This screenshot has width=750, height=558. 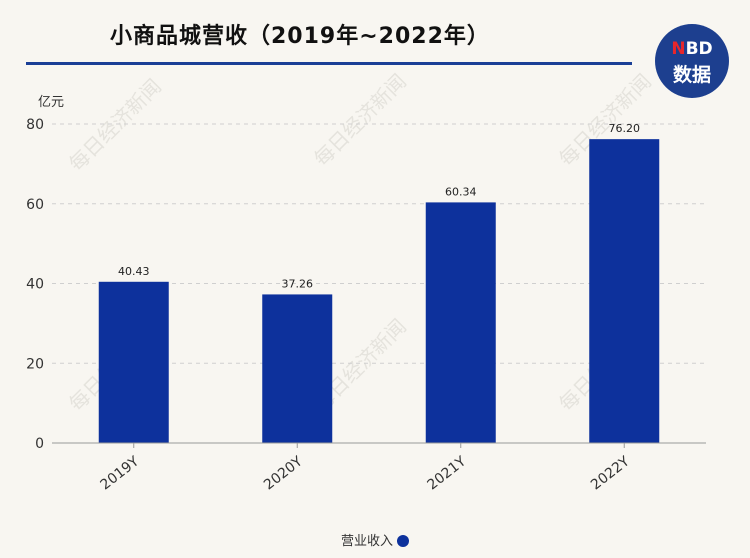 What do you see at coordinates (35, 125) in the screenshot?
I see `y-tick-label: 80` at bounding box center [35, 125].